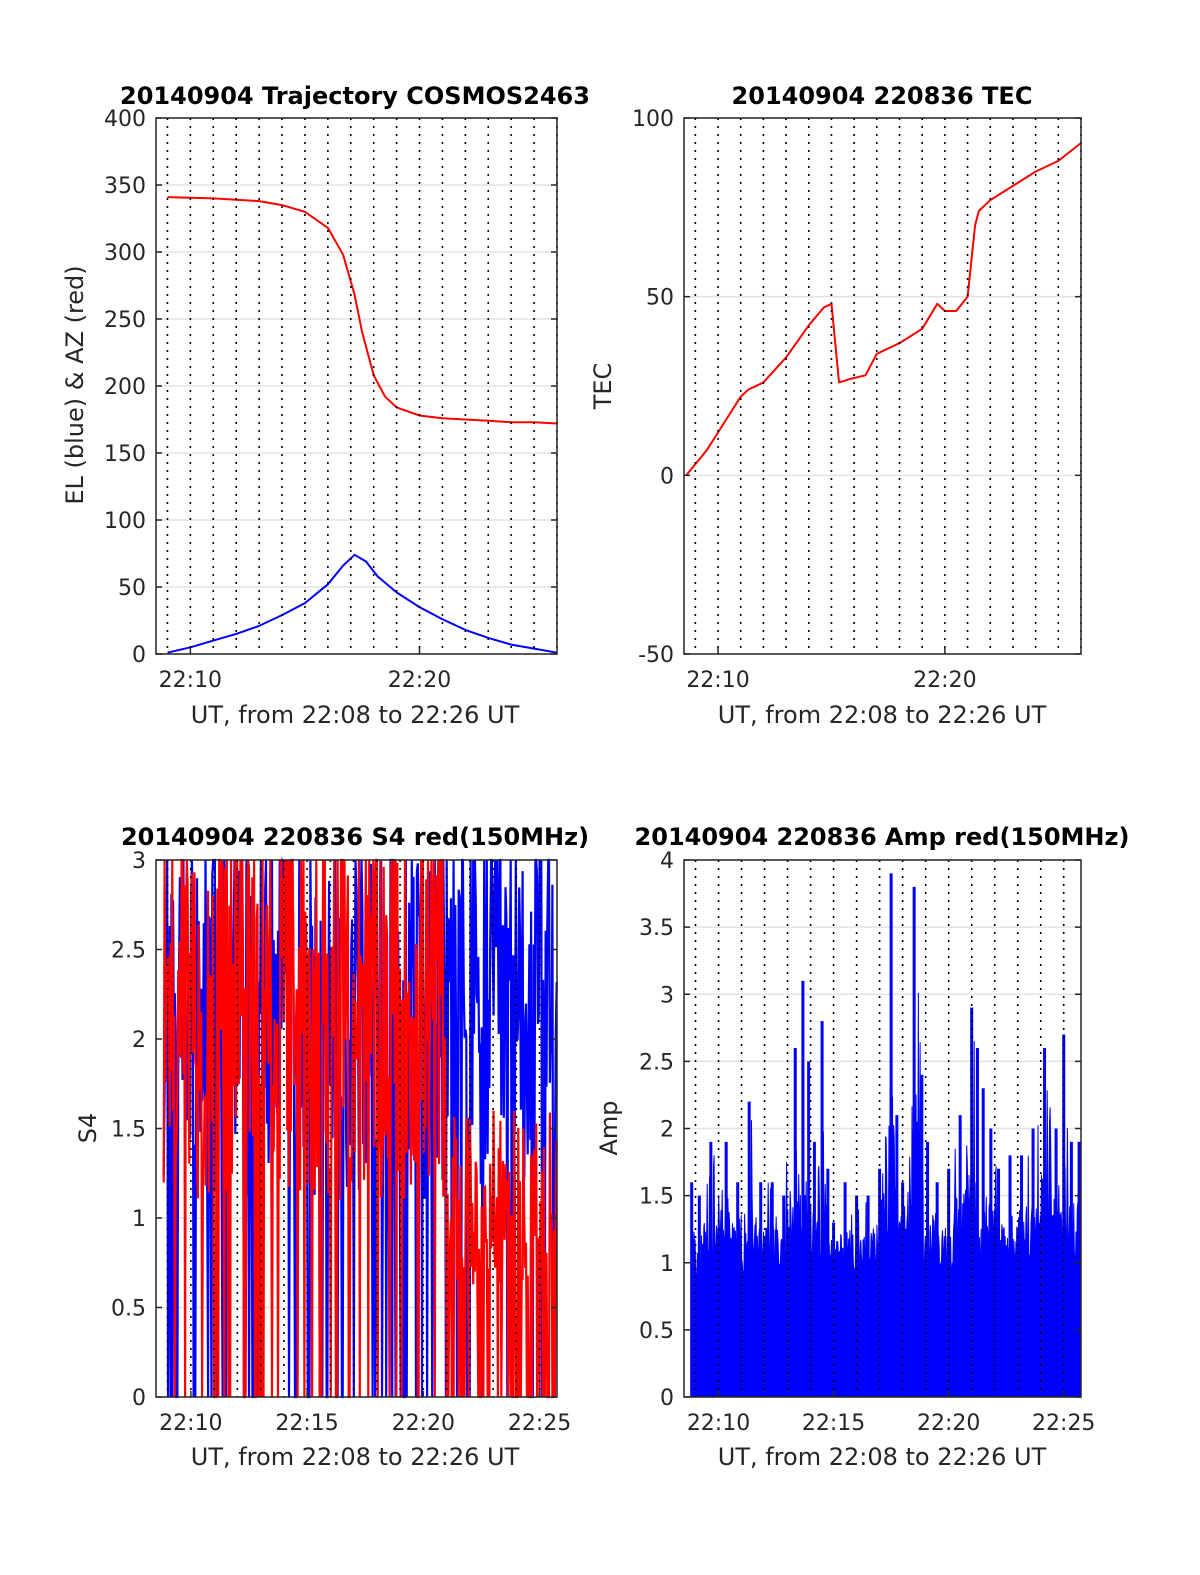  I want to click on chart-title: 20140904 220836 TEC, so click(882, 96).